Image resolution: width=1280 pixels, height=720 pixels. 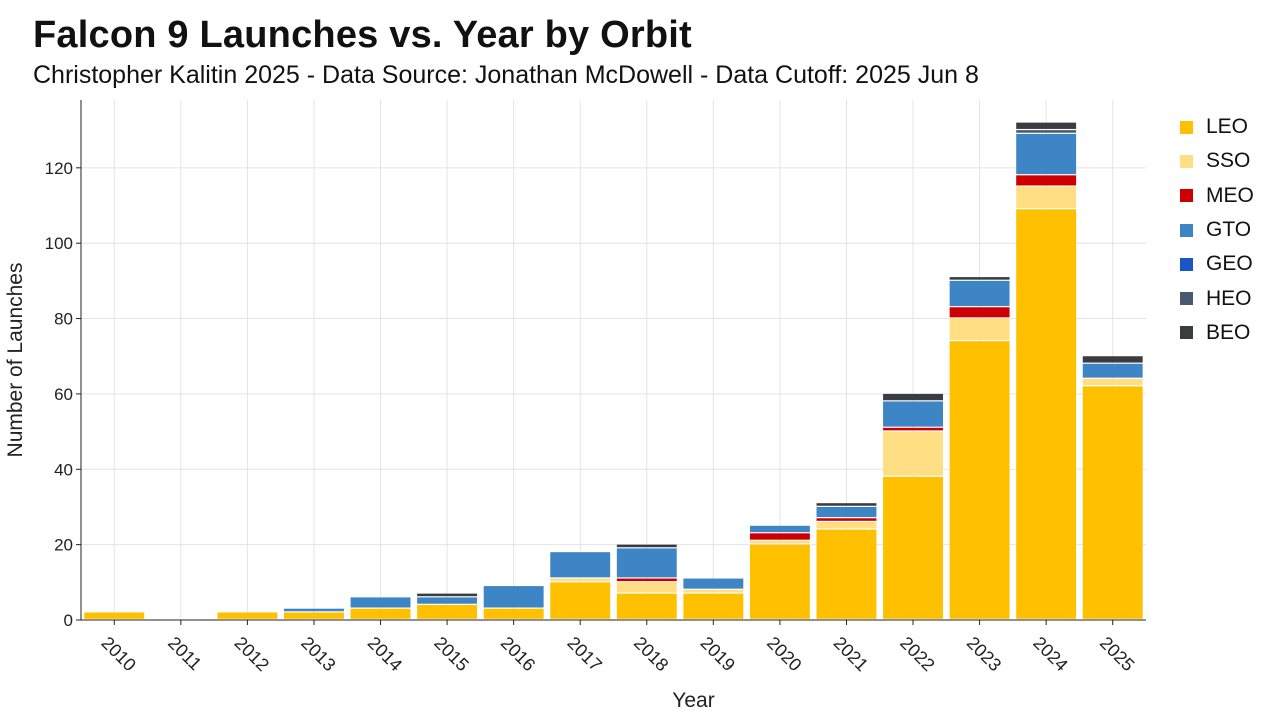 What do you see at coordinates (646, 580) in the screenshot?
I see `bar-meo-2018` at bounding box center [646, 580].